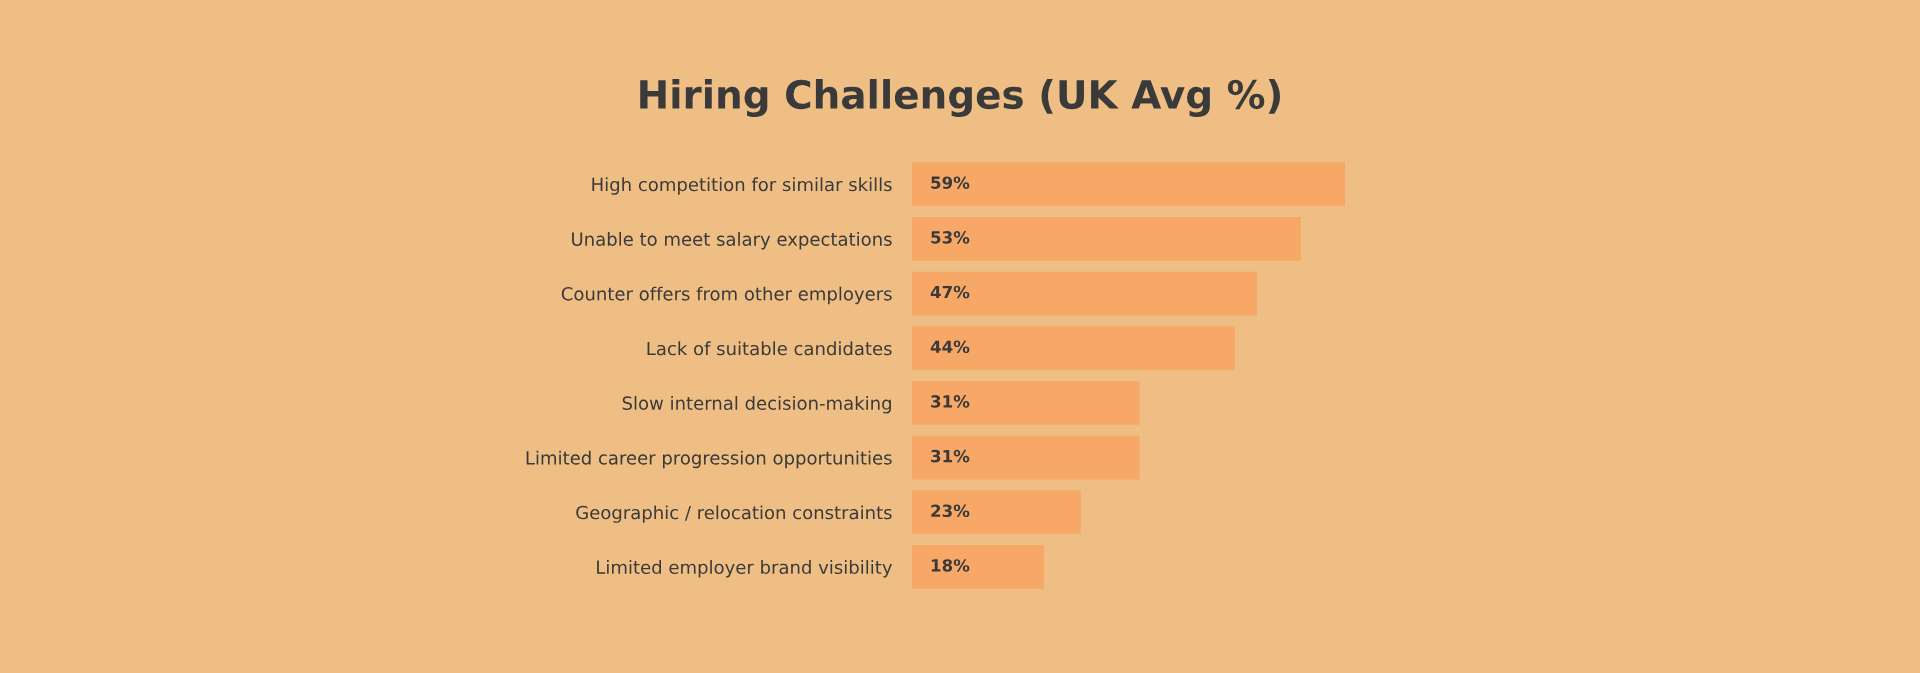 This screenshot has width=1920, height=673. Describe the element at coordinates (950, 237) in the screenshot. I see `data-label: 53%` at that location.